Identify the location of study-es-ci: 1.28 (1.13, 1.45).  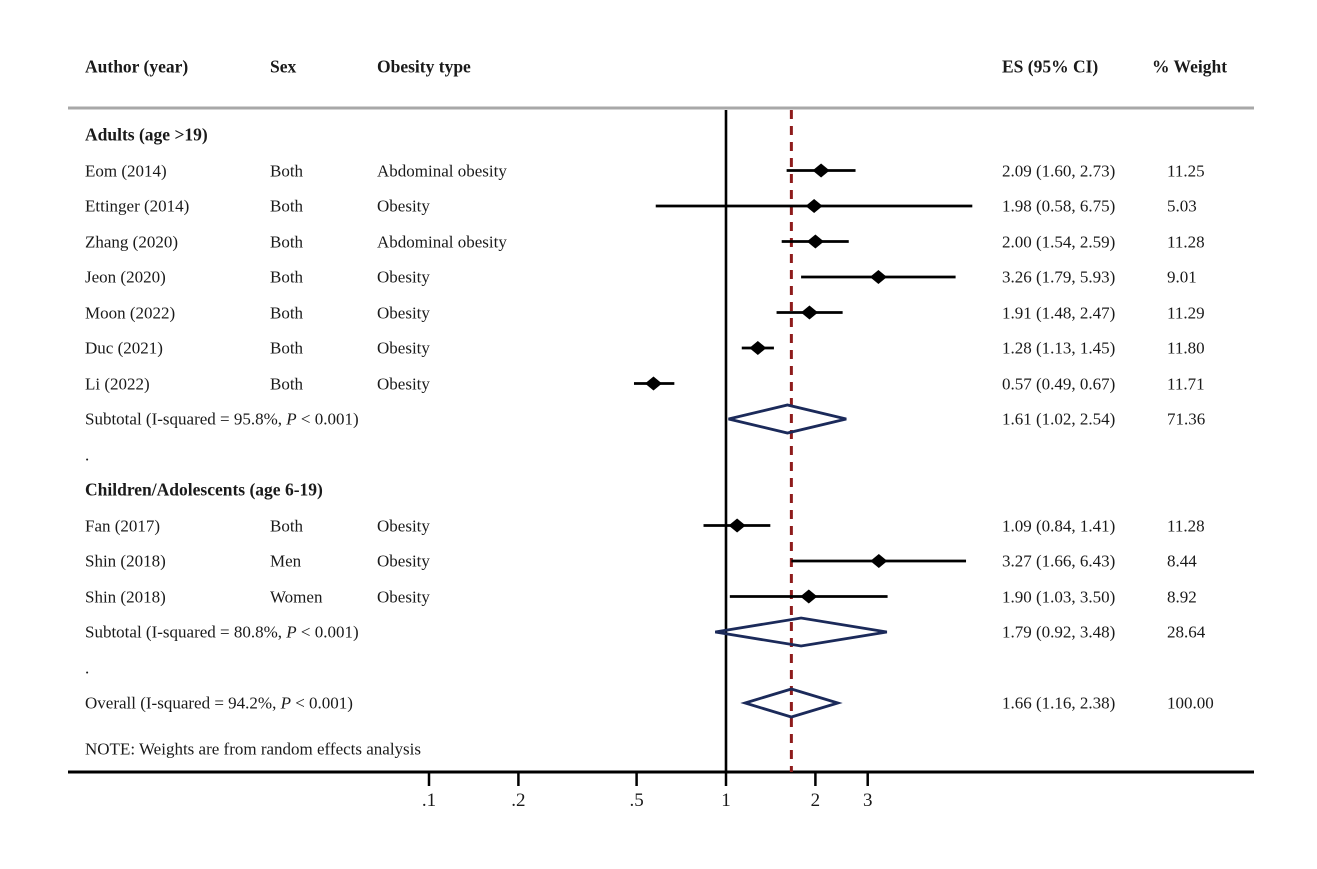
(1059, 348).